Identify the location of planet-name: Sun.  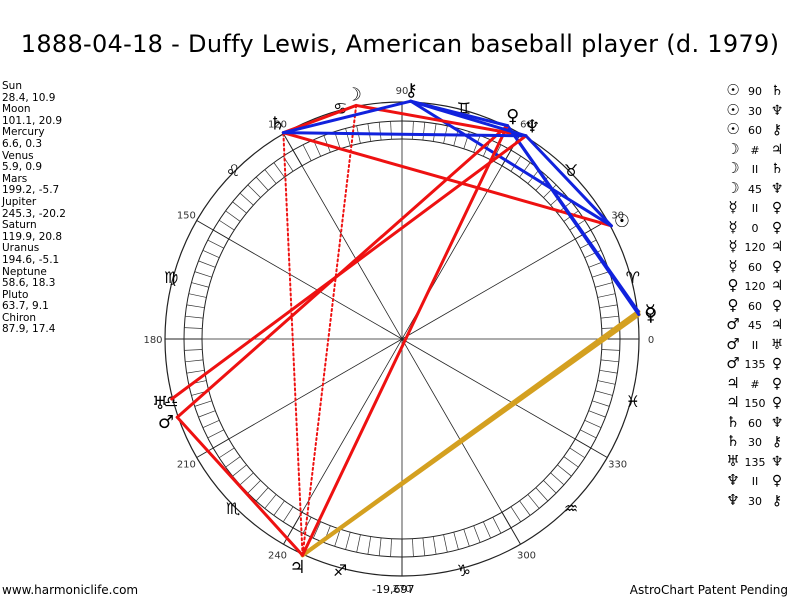
(12, 86).